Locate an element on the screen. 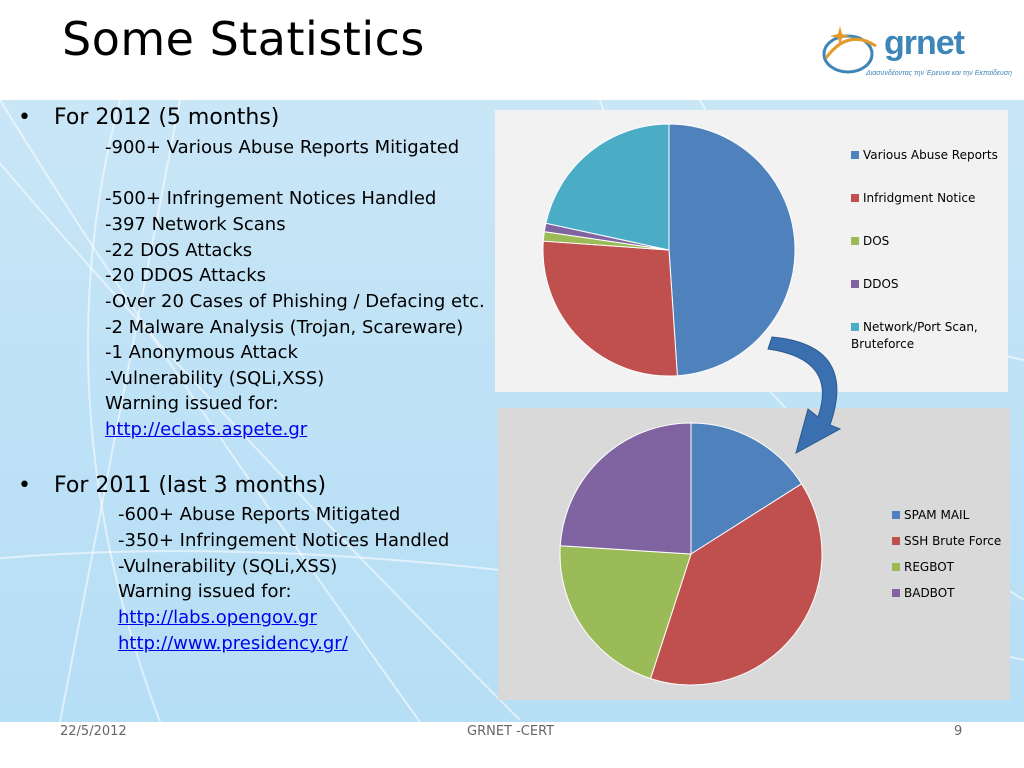 Image resolution: width=1024 pixels, height=768 pixels. slide-title: Some Statistics is located at coordinates (243, 39).